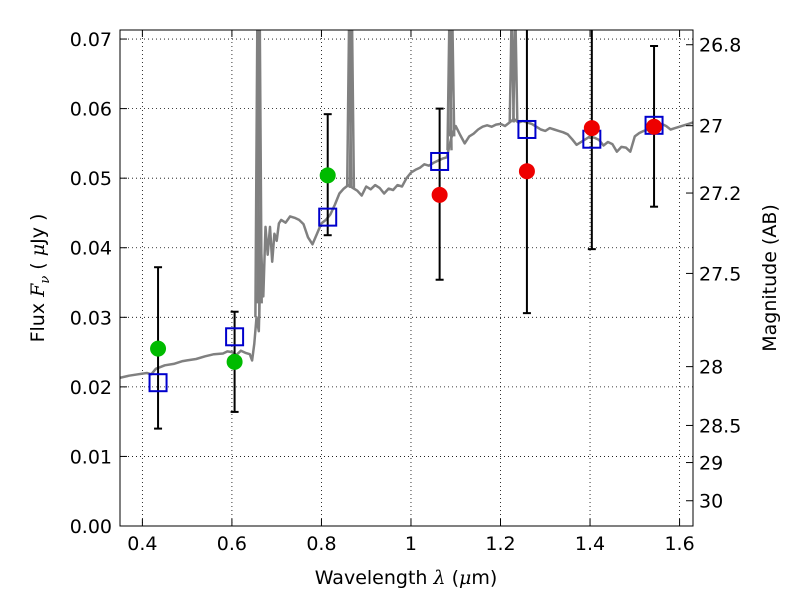 This screenshot has height=600, width=800. I want to click on y-tick-label: 0.06, so click(91, 110).